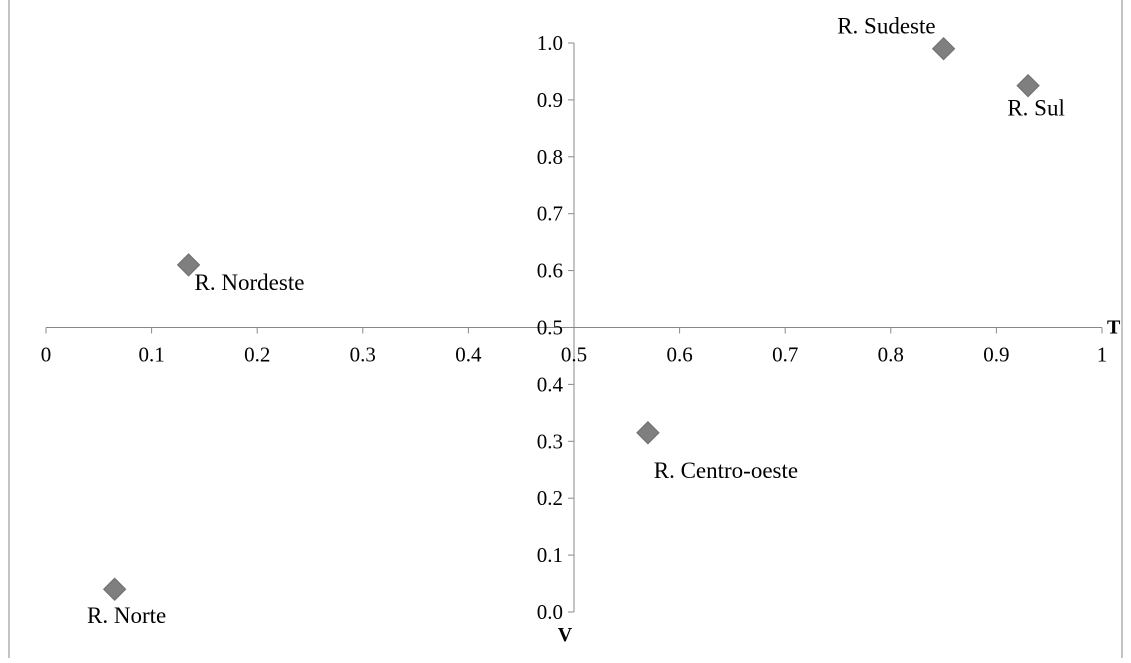 The width and height of the screenshot is (1131, 663). I want to click on x-tick-label: 0.1, so click(151, 355).